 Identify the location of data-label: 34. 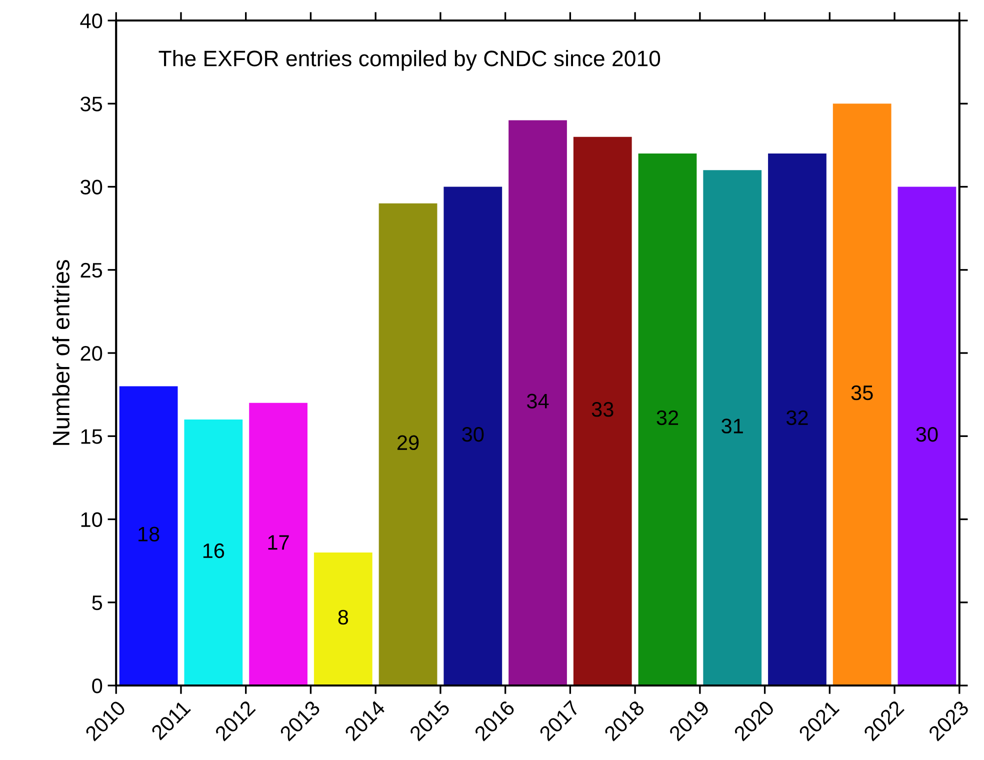
(537, 401).